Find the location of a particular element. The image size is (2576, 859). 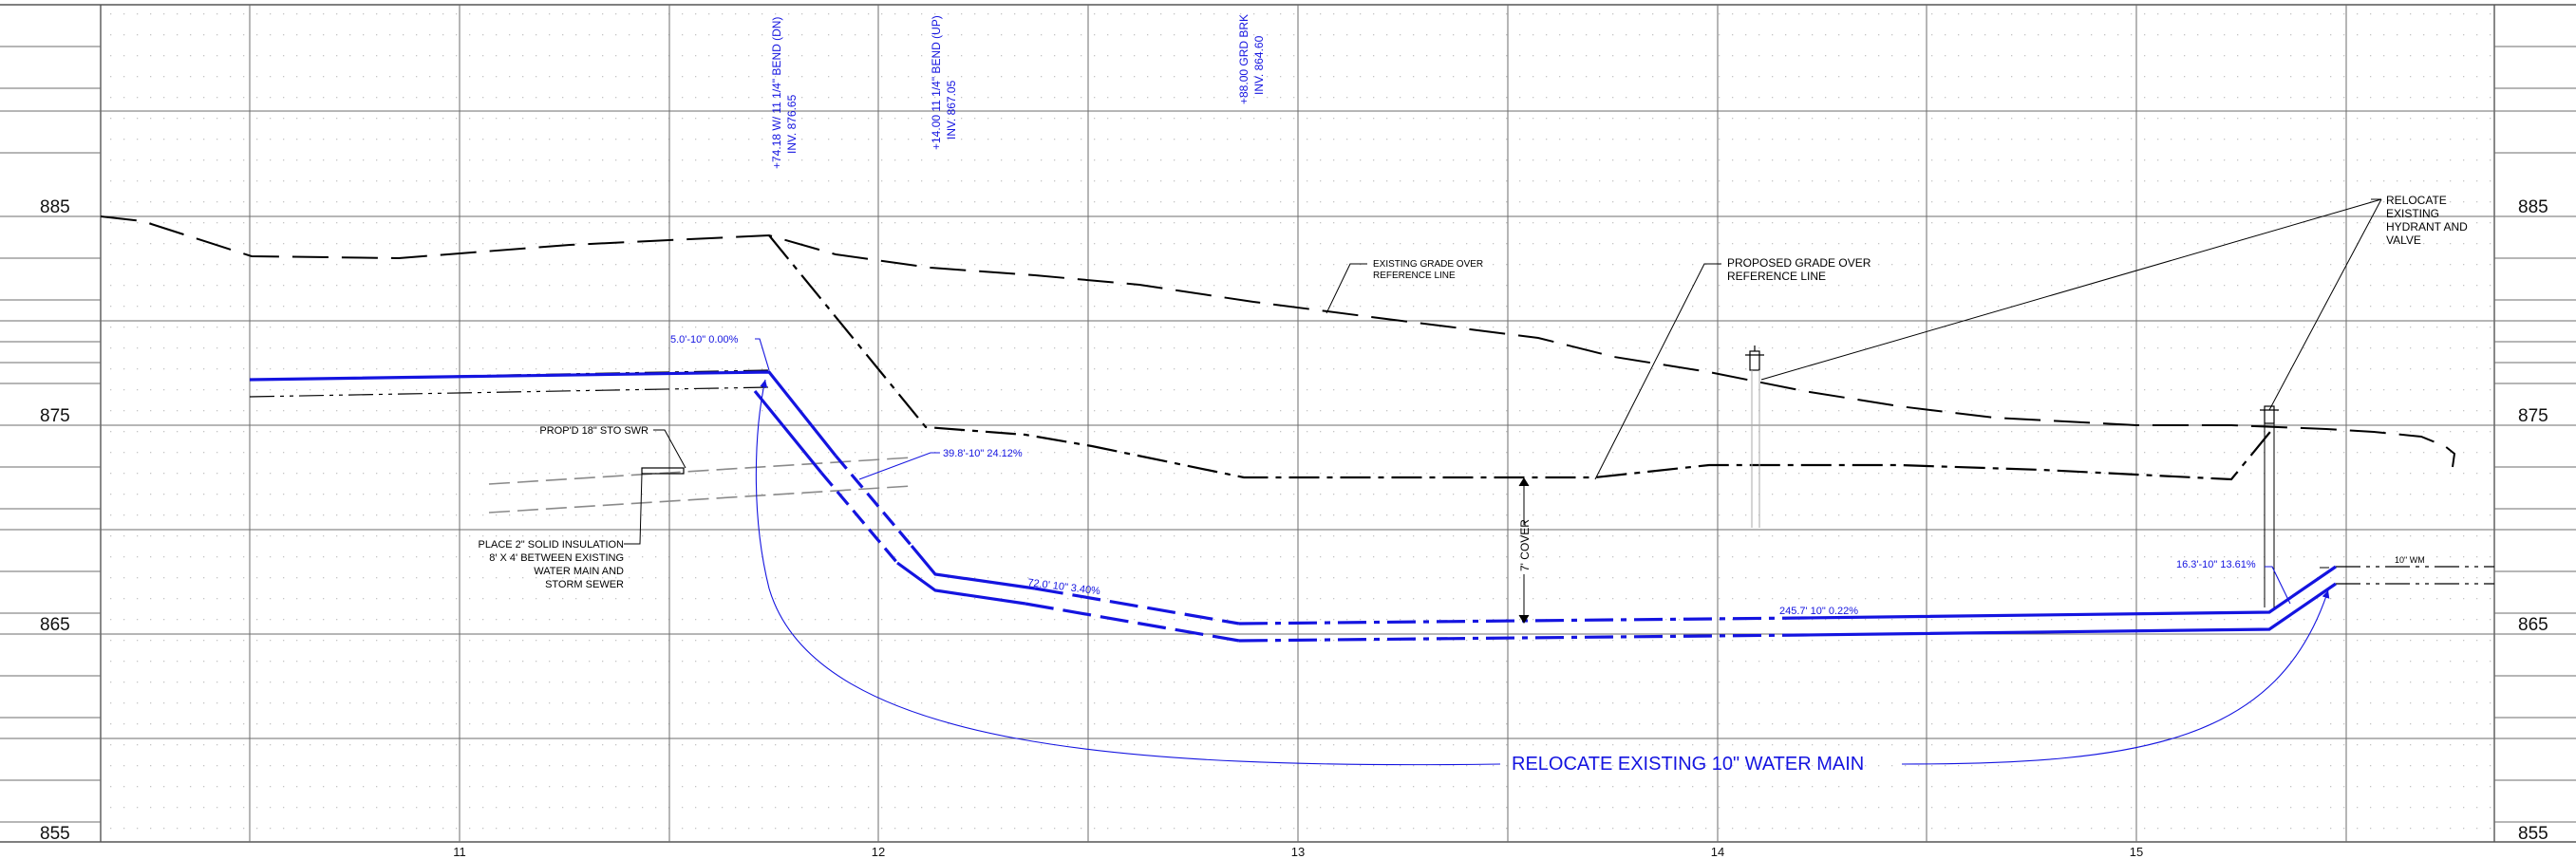

station-labels: 11 12 13 14 15 is located at coordinates (1298, 852).